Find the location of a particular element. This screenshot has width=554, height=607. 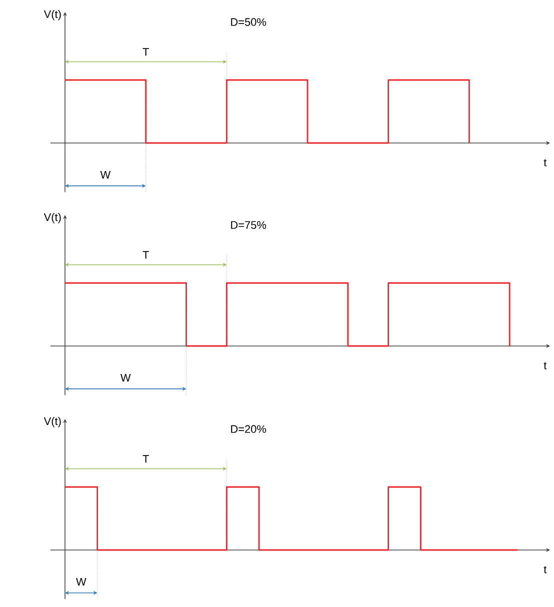

text: D=50% is located at coordinates (248, 22).